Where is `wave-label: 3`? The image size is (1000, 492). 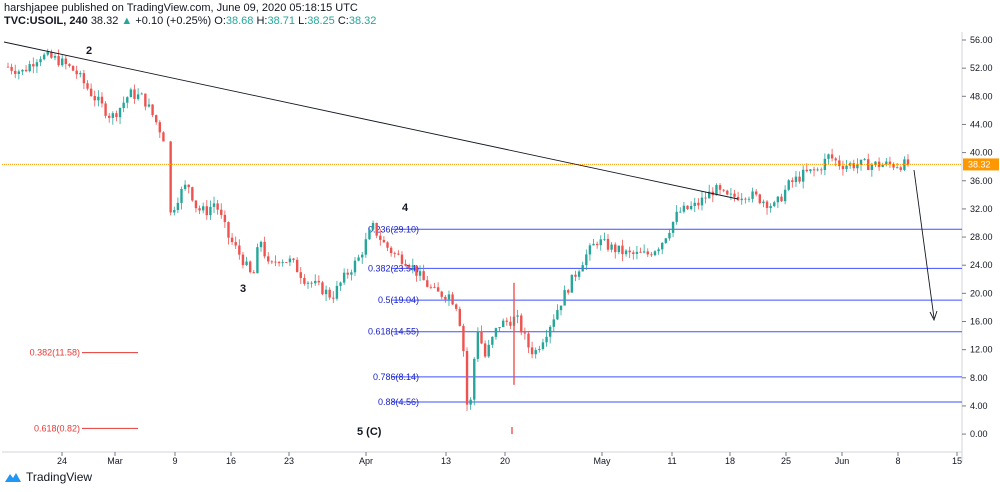 wave-label: 3 is located at coordinates (243, 289).